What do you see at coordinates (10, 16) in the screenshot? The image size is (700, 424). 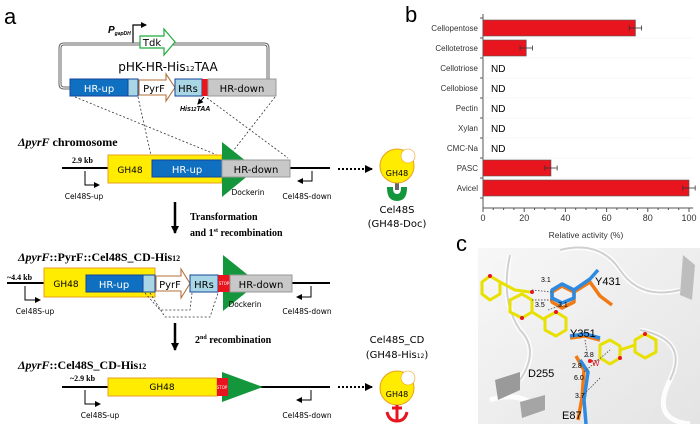 I see `panel-label-a: a` at bounding box center [10, 16].